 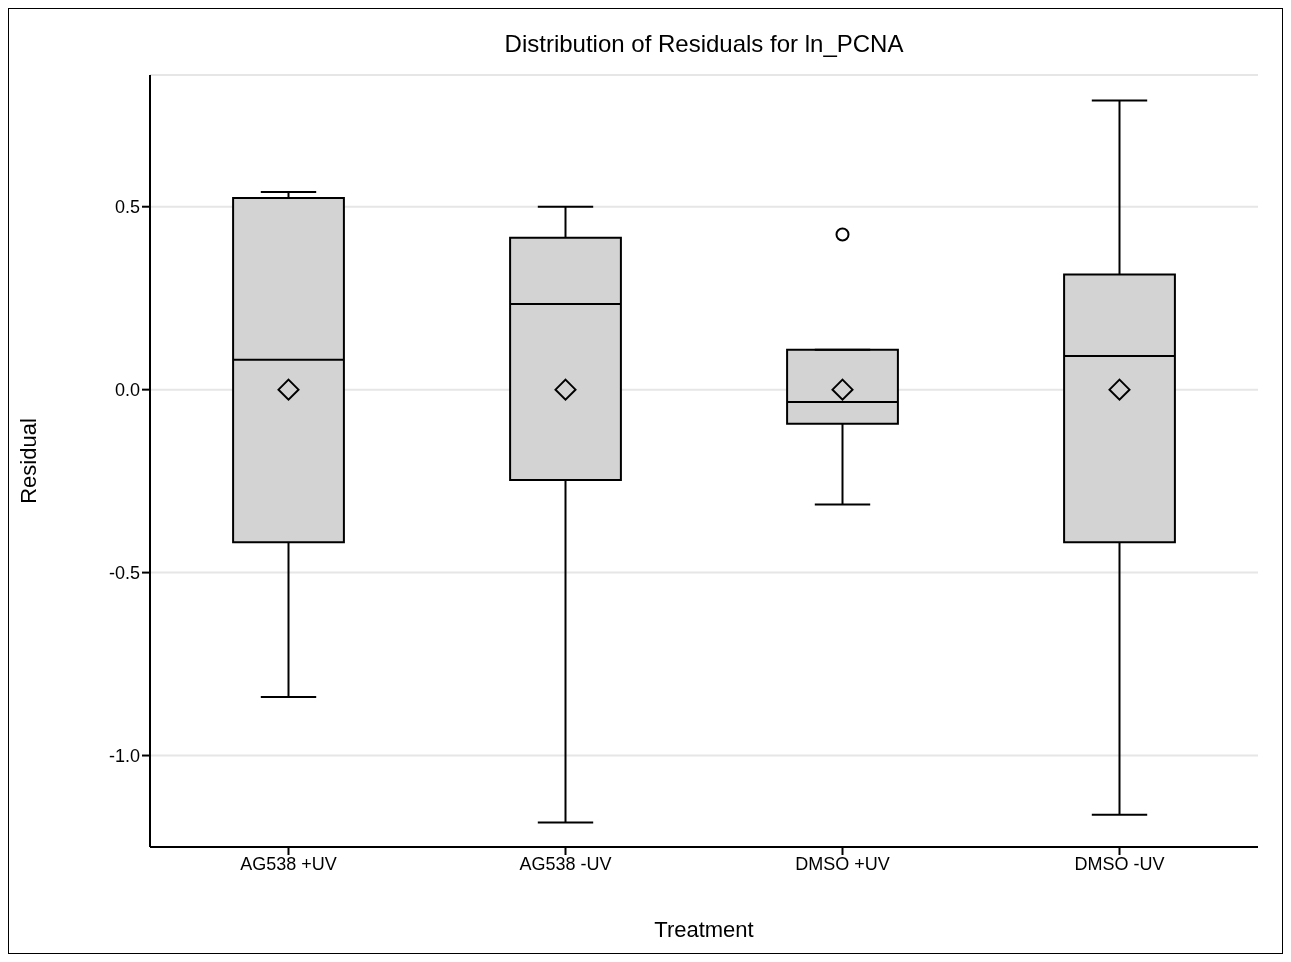 I want to click on chart-title: Distribution of Residuals for ln_PCNA, so click(x=704, y=44).